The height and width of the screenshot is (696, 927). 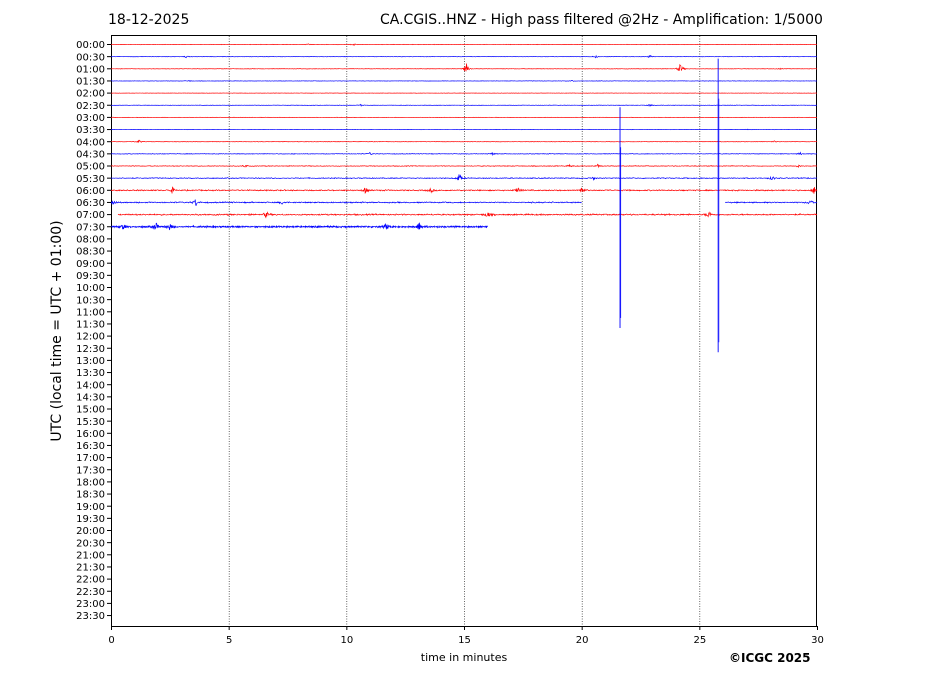 What do you see at coordinates (90, 94) in the screenshot?
I see `y-tick-label-02:00: 02:00` at bounding box center [90, 94].